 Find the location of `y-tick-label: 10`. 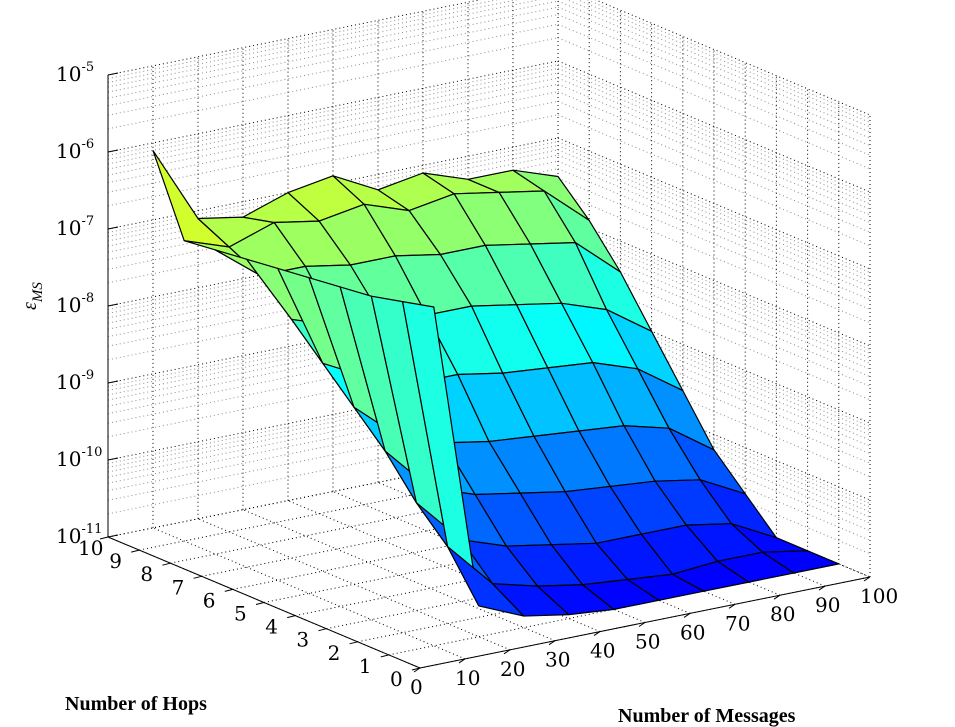

y-tick-label: 10 is located at coordinates (90, 548).